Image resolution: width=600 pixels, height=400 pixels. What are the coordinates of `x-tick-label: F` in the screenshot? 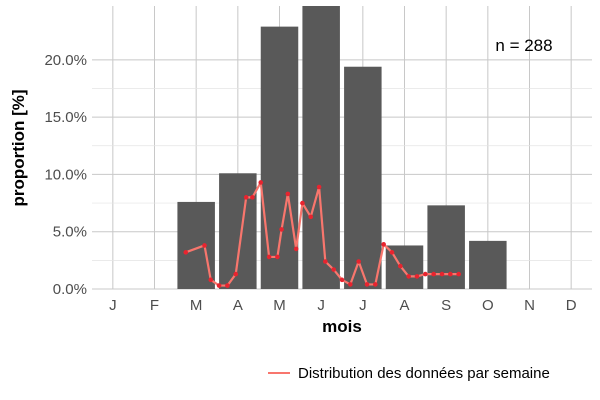 It's located at (154, 305).